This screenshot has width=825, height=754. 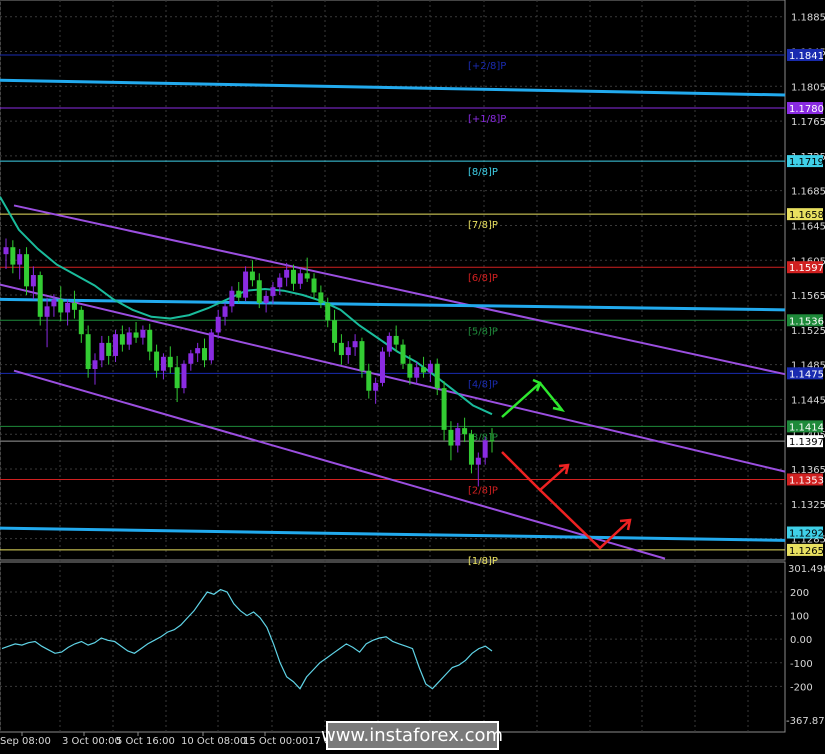 I want to click on osc-top-label: 301.498, so click(x=806, y=569).